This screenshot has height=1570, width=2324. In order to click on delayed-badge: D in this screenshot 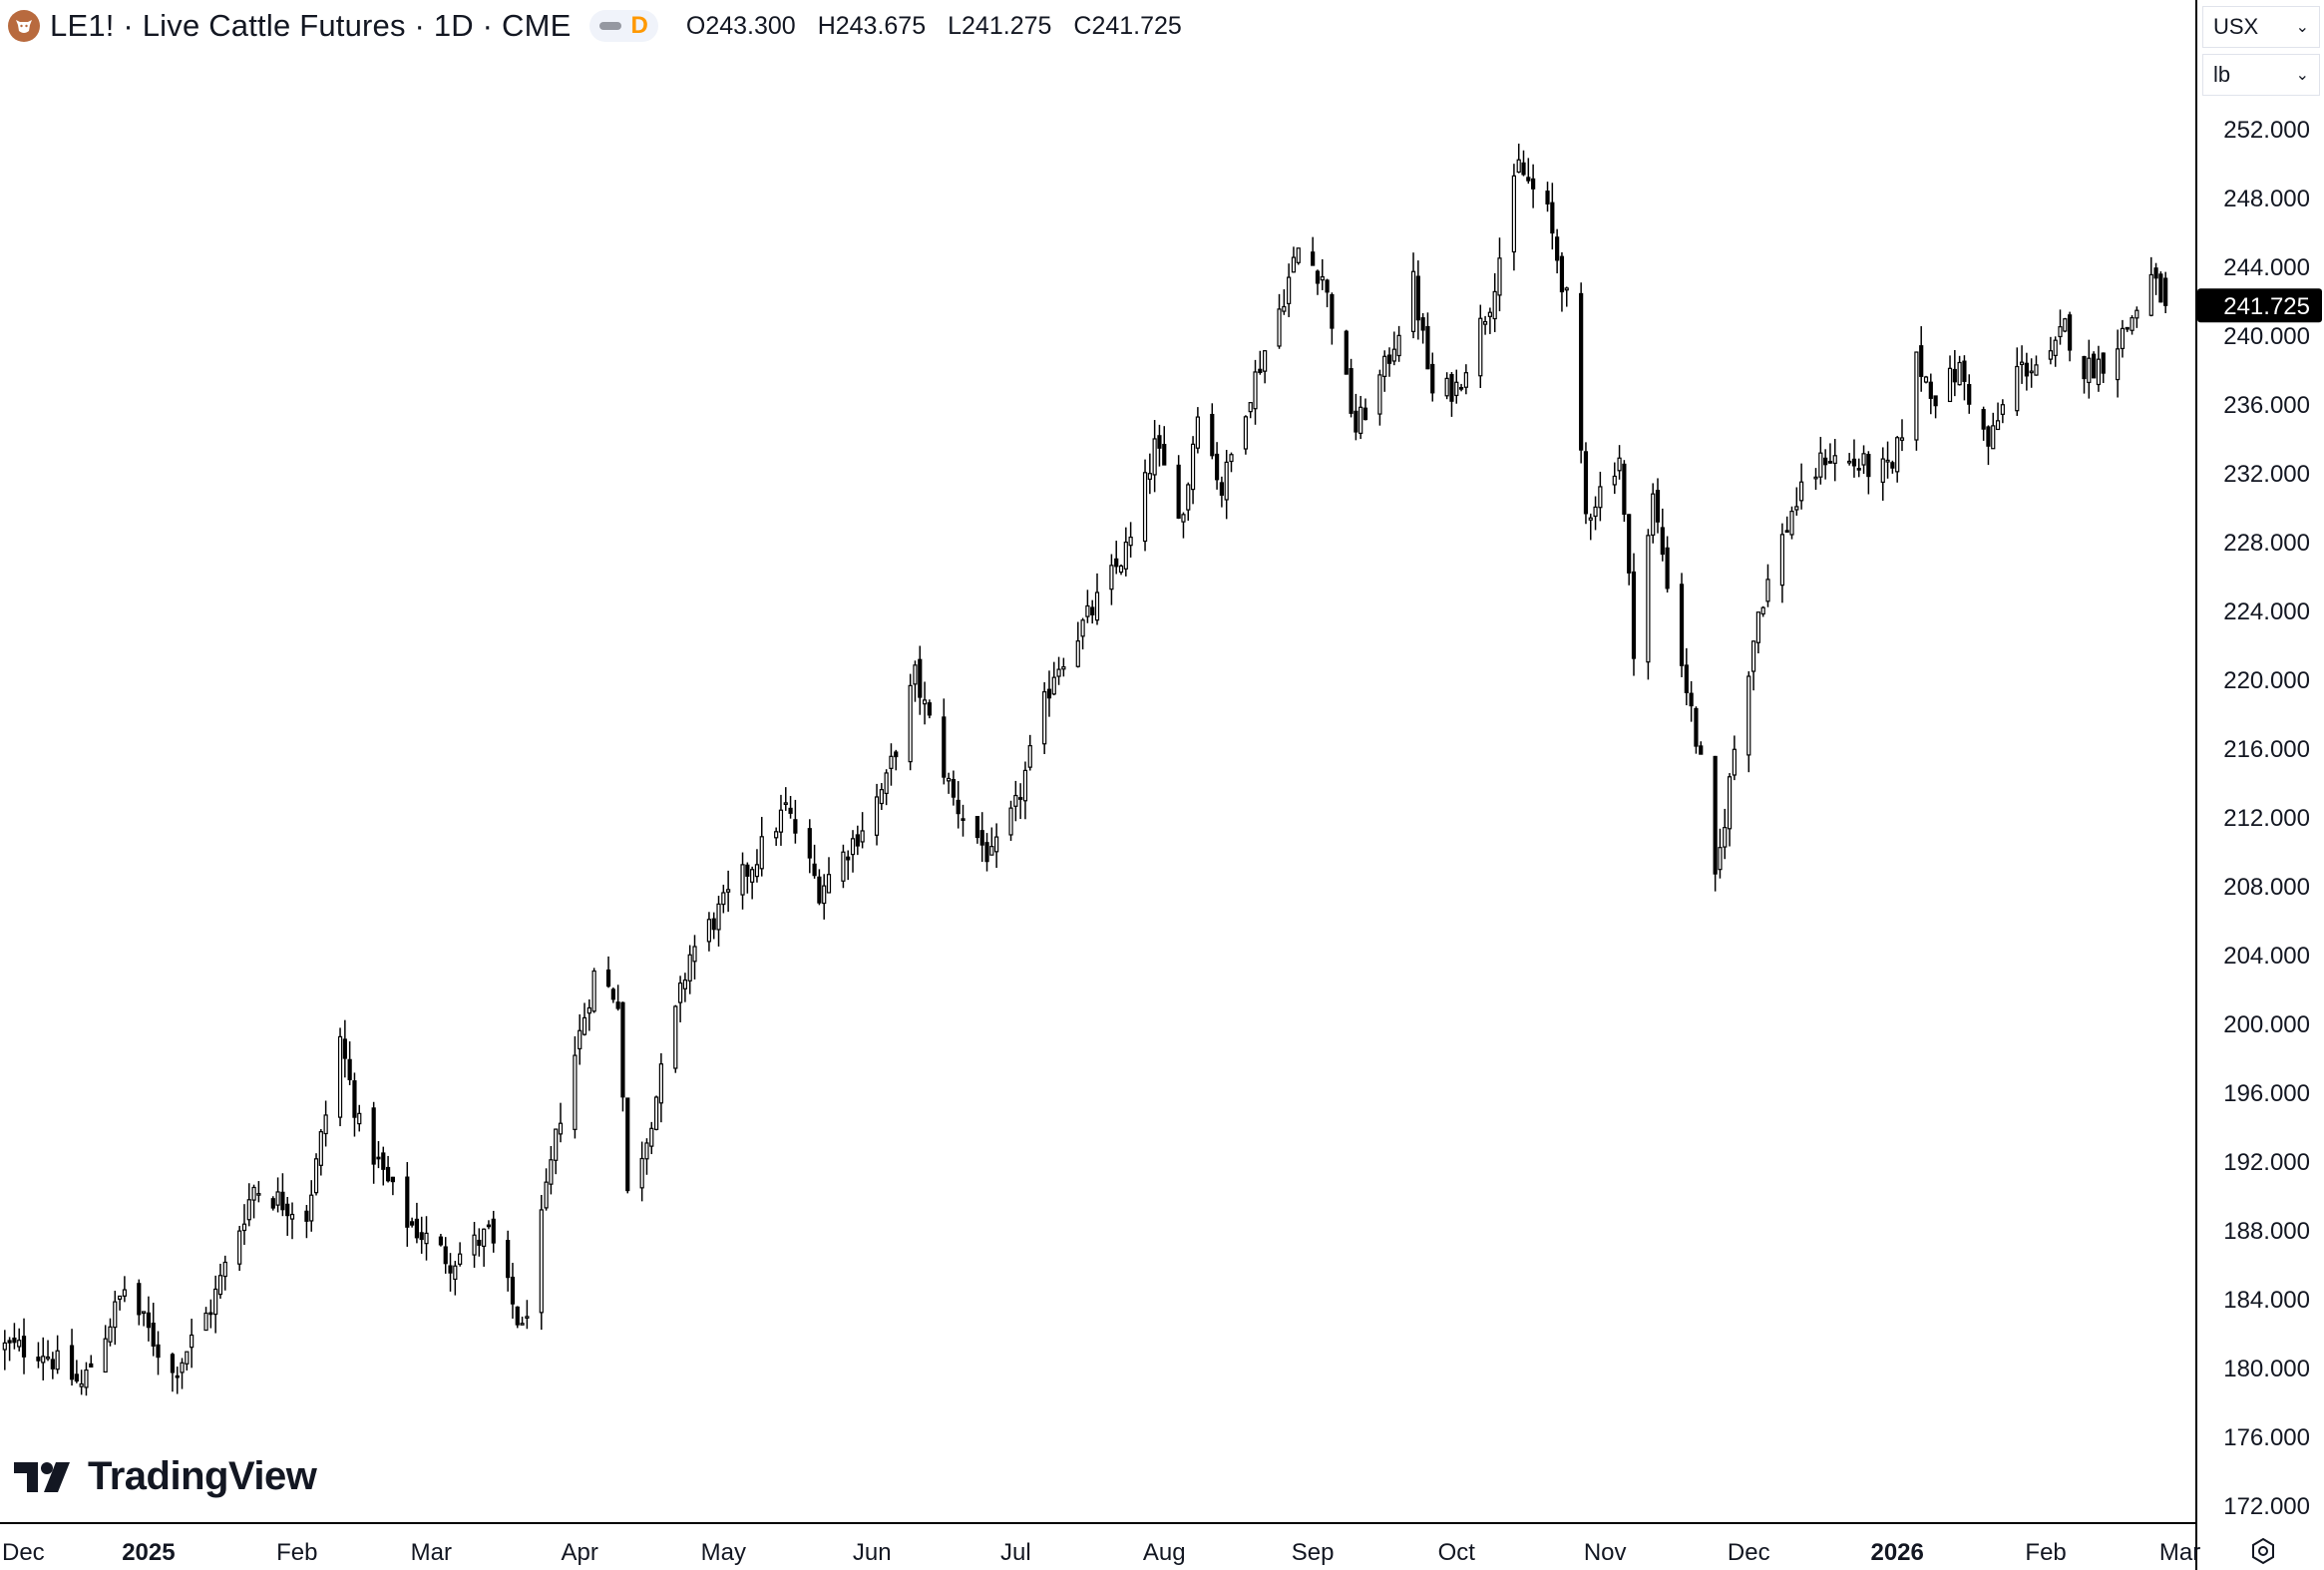, I will do `click(639, 25)`.